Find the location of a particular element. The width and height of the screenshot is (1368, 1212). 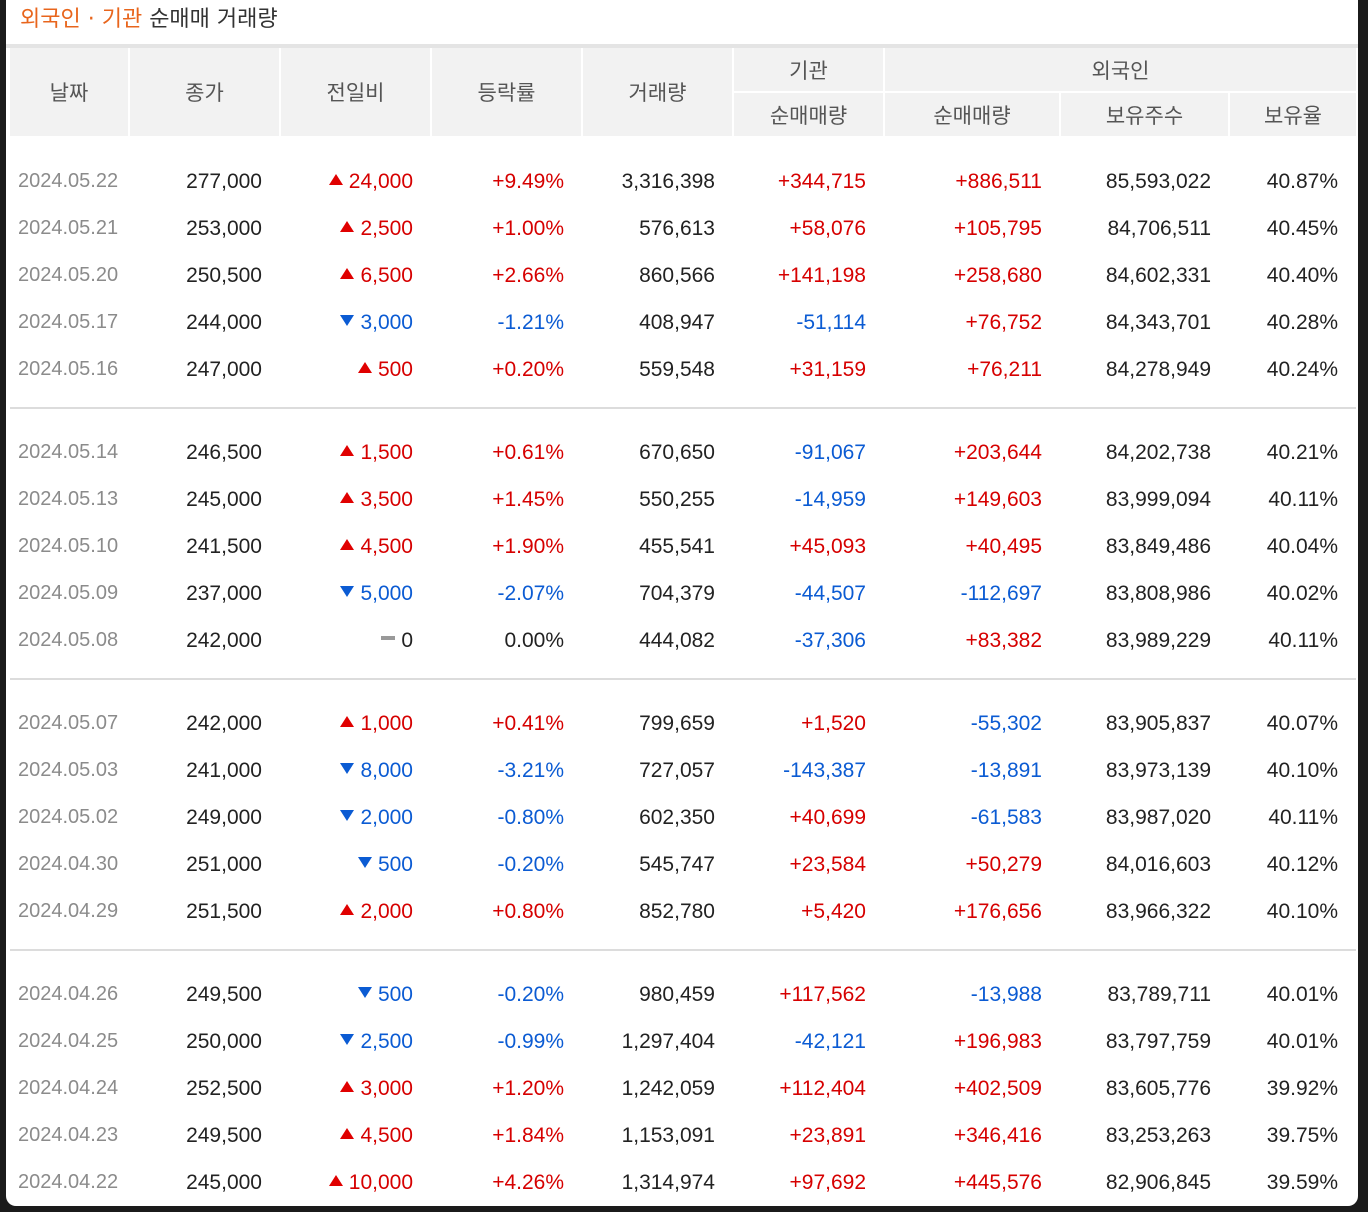

cell-close: 241,000 is located at coordinates (224, 770).